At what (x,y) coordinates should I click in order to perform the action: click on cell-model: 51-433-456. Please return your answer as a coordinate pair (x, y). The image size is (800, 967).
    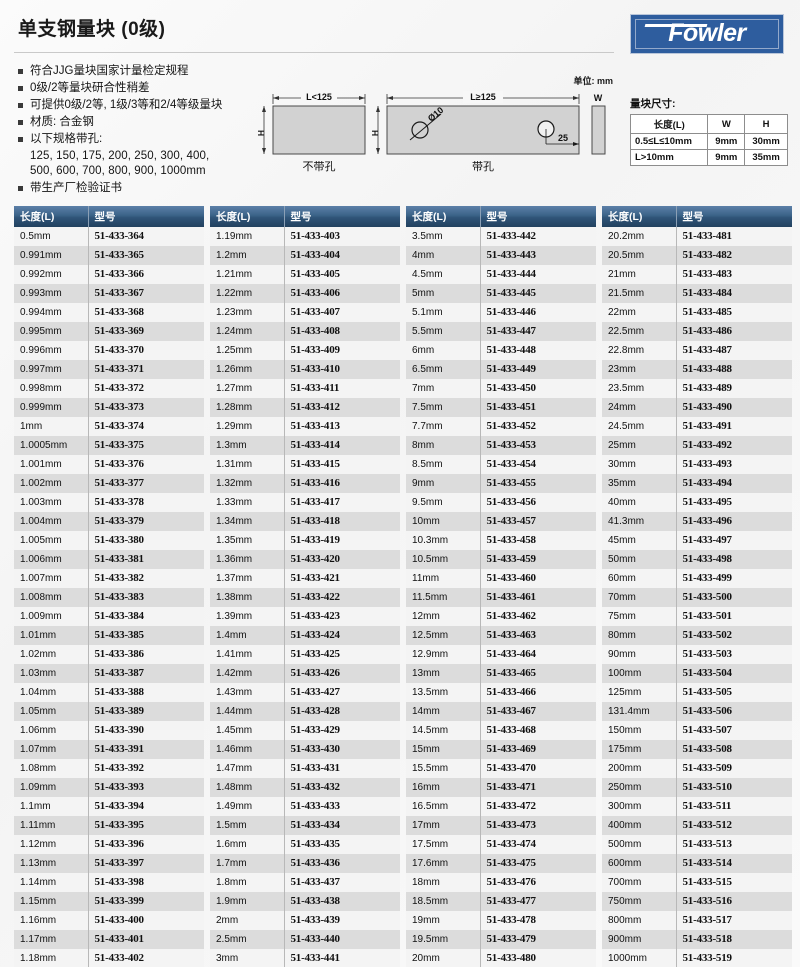
    Looking at the image, I should click on (538, 502).